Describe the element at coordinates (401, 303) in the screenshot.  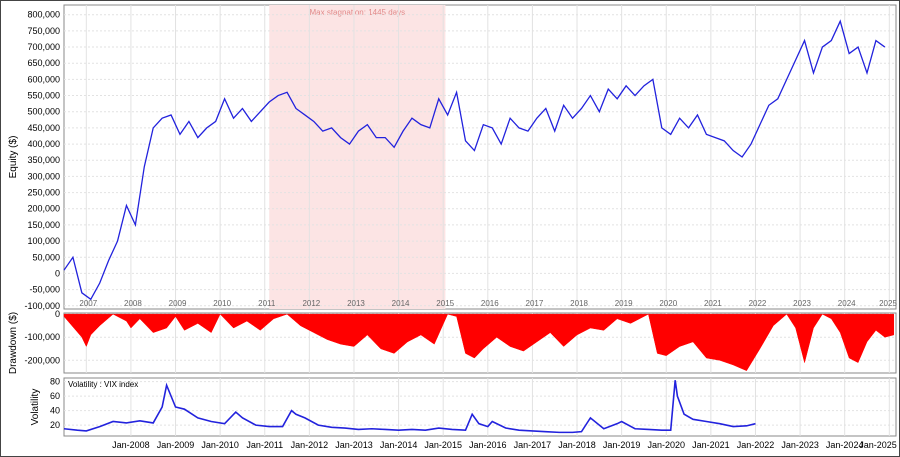
I see `year-label: 2014` at that location.